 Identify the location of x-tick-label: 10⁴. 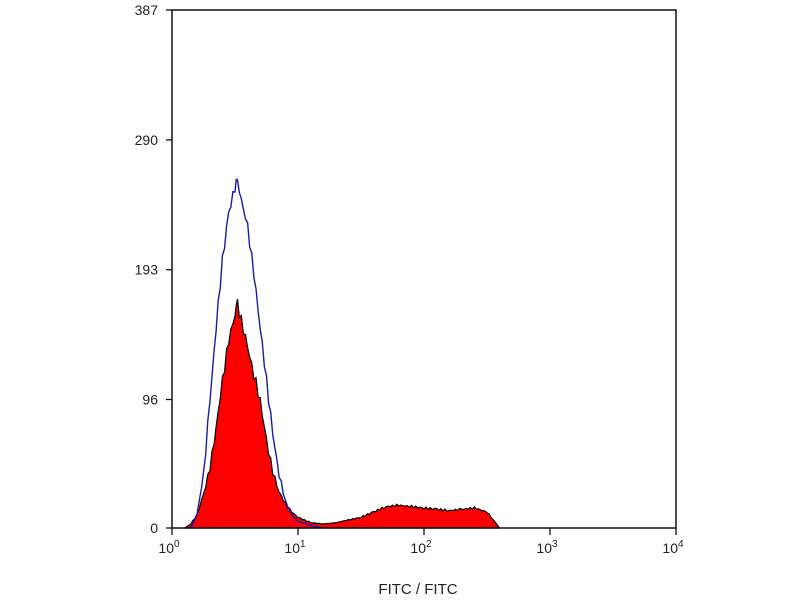
(673, 547).